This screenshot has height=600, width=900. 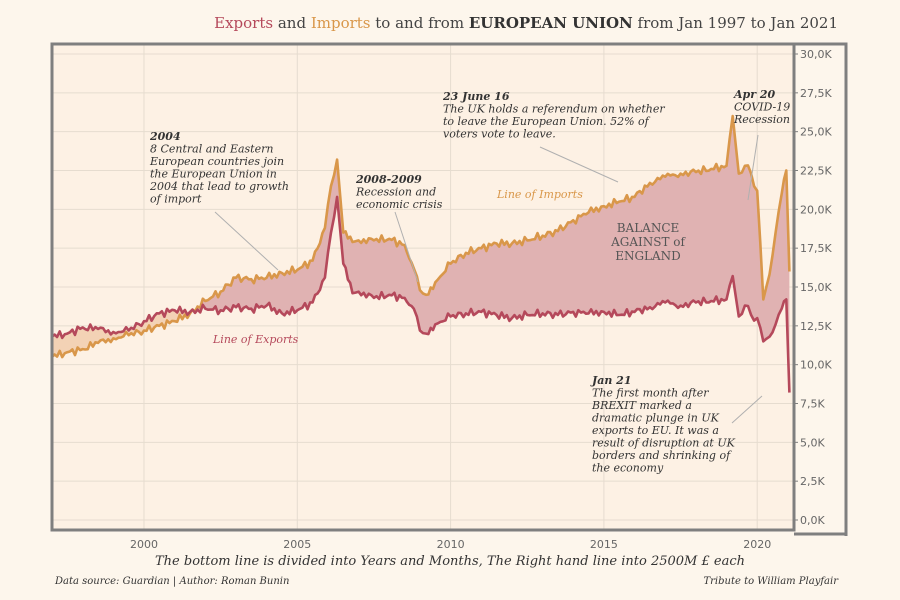 I want to click on imports-series-label: Line of Imports, so click(x=539, y=194).